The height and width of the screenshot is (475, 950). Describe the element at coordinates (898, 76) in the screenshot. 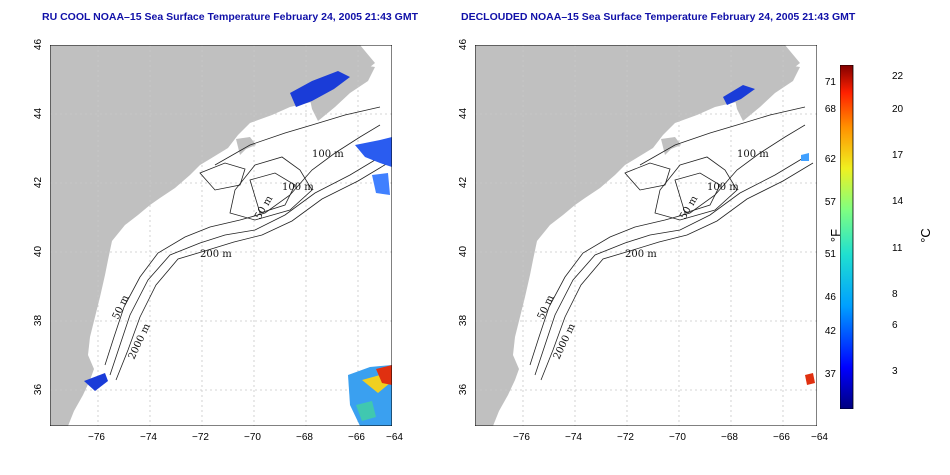

I see `c-tick: 22` at that location.